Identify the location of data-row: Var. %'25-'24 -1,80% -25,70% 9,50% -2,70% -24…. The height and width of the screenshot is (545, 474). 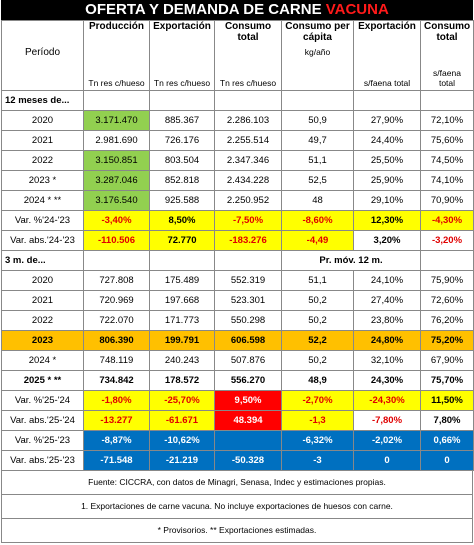
(237, 400).